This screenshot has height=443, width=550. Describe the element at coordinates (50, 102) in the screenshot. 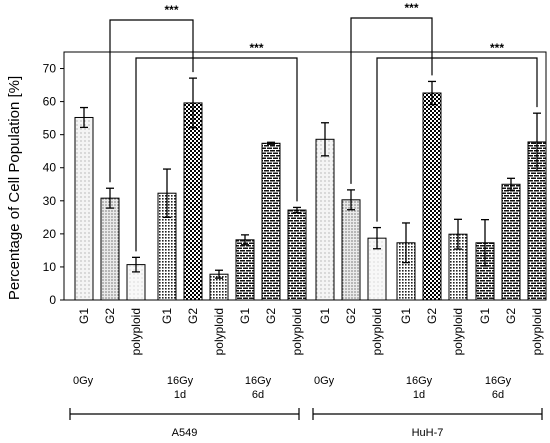

I see `y-tick-label: 60` at that location.